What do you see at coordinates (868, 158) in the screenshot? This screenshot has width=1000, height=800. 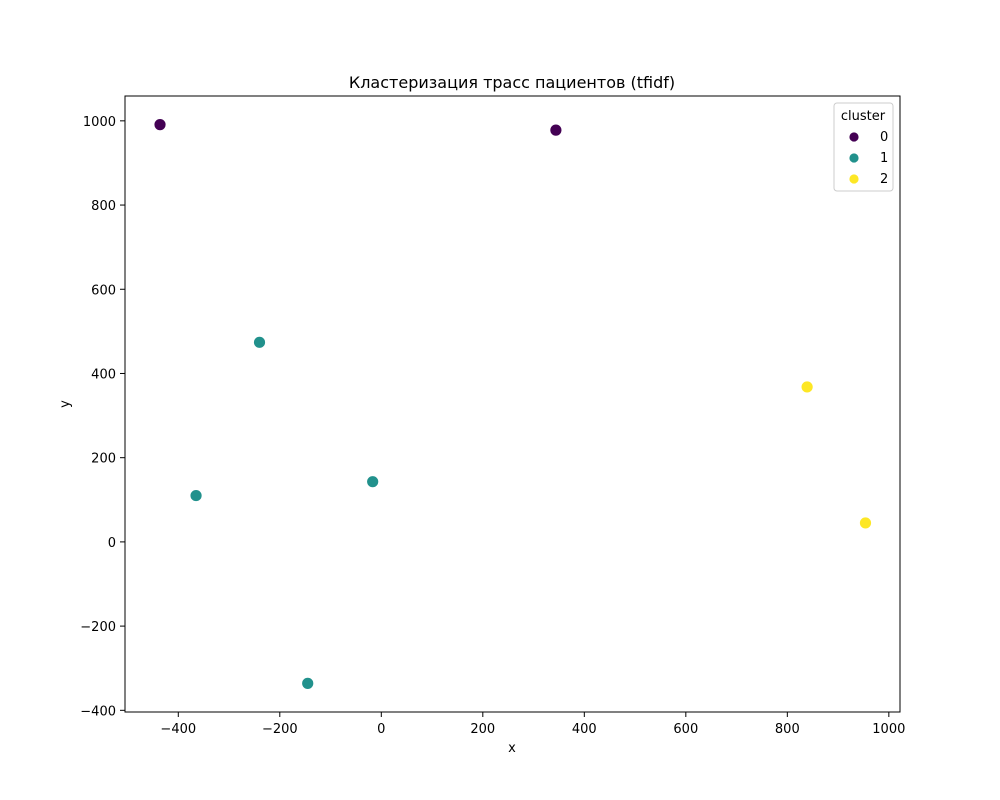 I see `legend-entries: 0 1 2` at bounding box center [868, 158].